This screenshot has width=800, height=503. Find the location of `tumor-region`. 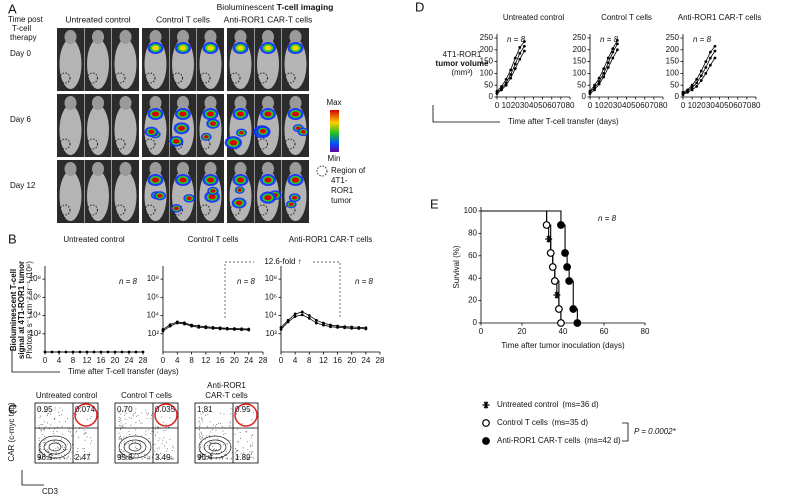

tumor-region is located at coordinates (205, 144).